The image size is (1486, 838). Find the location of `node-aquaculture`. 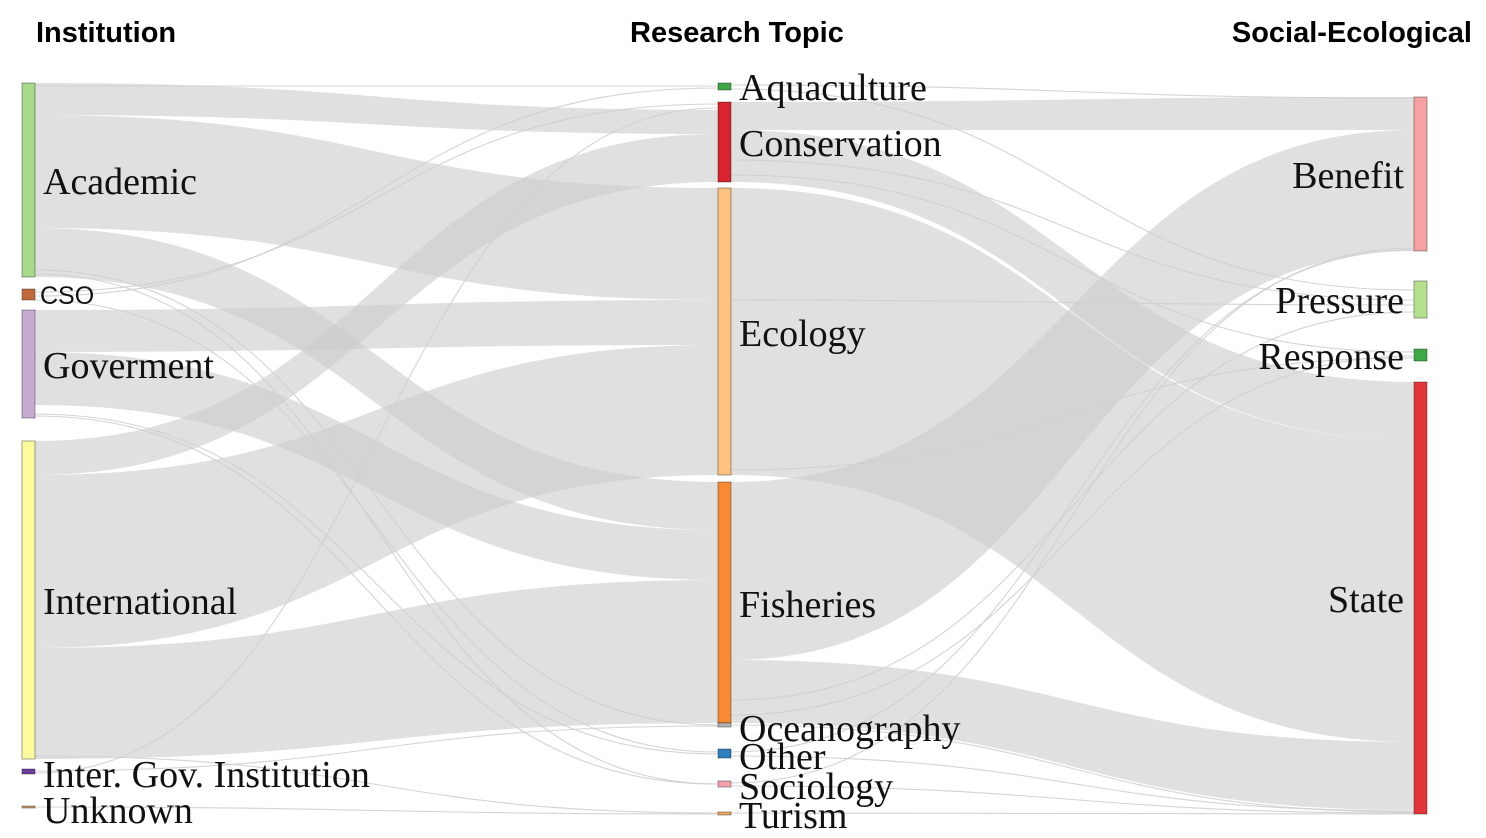

node-aquaculture is located at coordinates (724, 86).